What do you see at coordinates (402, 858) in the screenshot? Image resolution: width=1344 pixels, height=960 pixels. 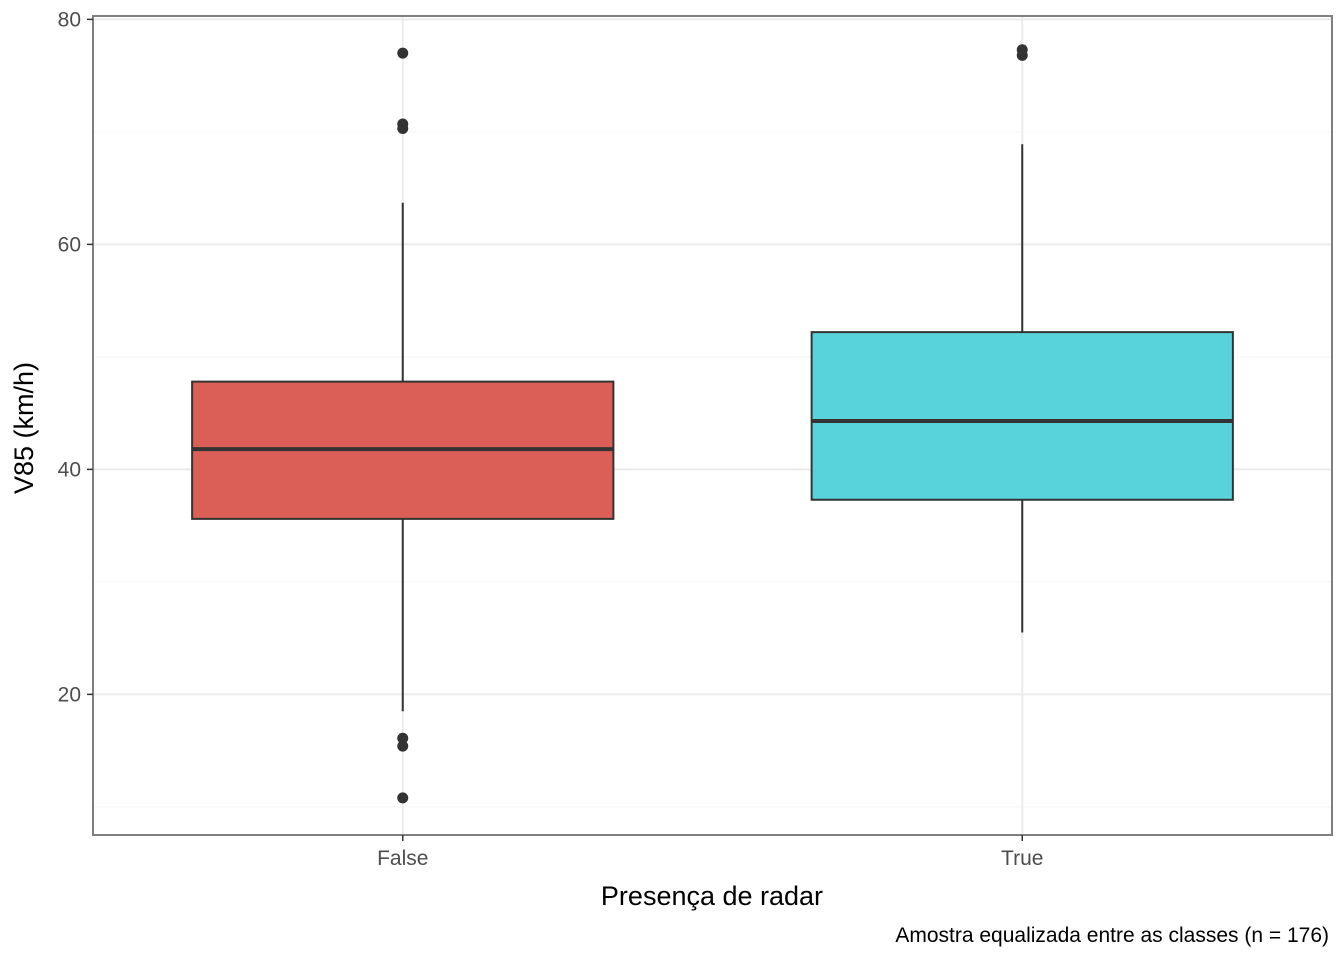 I see `x-tick-label: False` at bounding box center [402, 858].